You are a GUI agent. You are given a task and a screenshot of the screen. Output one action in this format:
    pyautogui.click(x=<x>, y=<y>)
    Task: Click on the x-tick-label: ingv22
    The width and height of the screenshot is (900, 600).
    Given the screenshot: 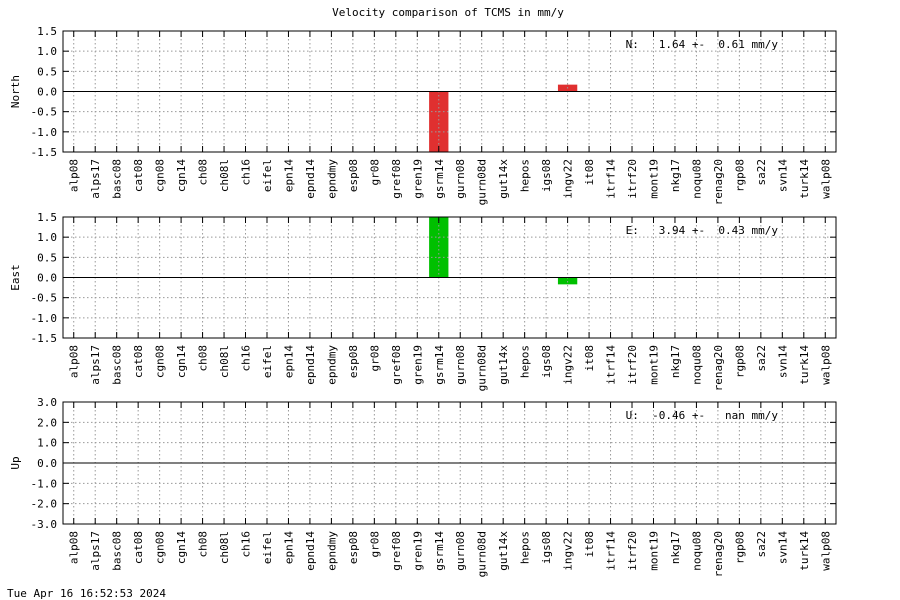 What is the action you would take?
    pyautogui.click(x=568, y=551)
    